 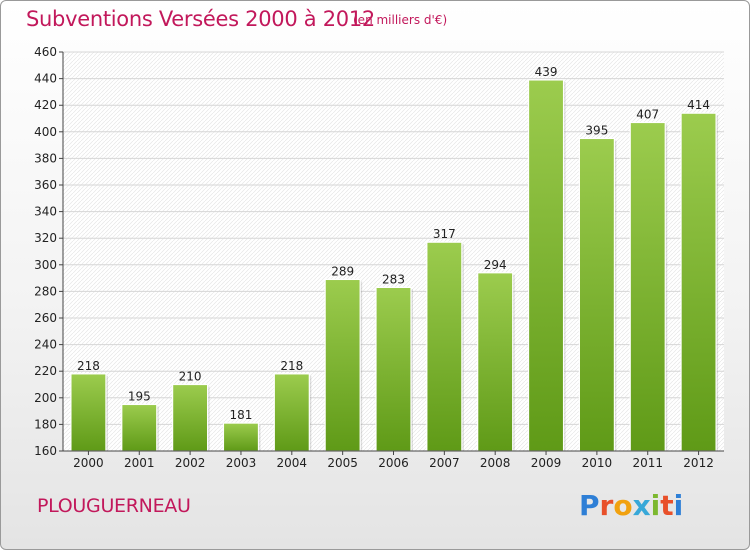 I want to click on x-tick-label: 2001, so click(x=139, y=463).